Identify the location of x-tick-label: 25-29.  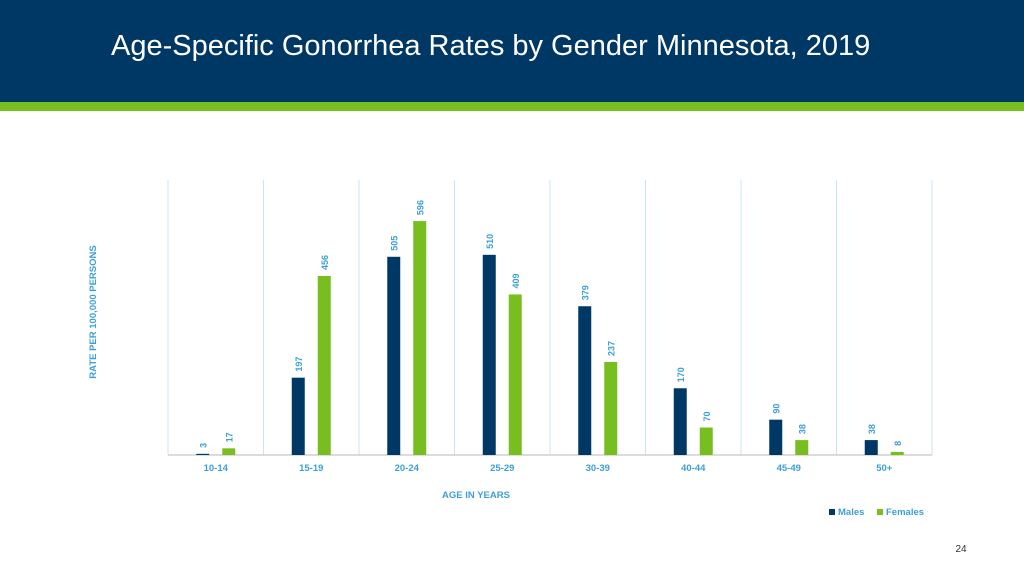
(502, 468).